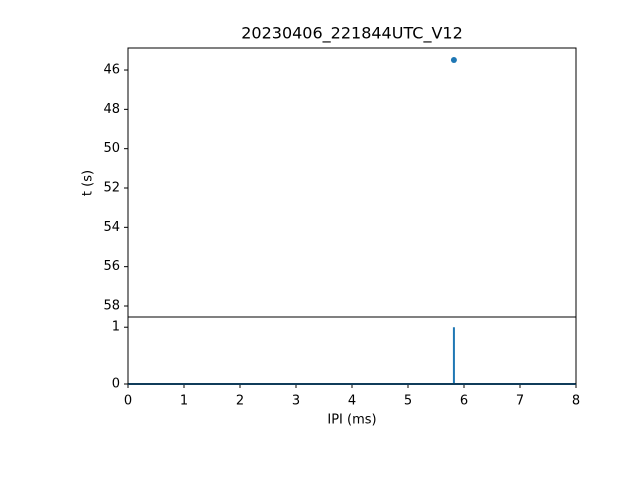 The height and width of the screenshot is (480, 640). Describe the element at coordinates (111, 266) in the screenshot. I see `y-tick-label: 56` at that location.